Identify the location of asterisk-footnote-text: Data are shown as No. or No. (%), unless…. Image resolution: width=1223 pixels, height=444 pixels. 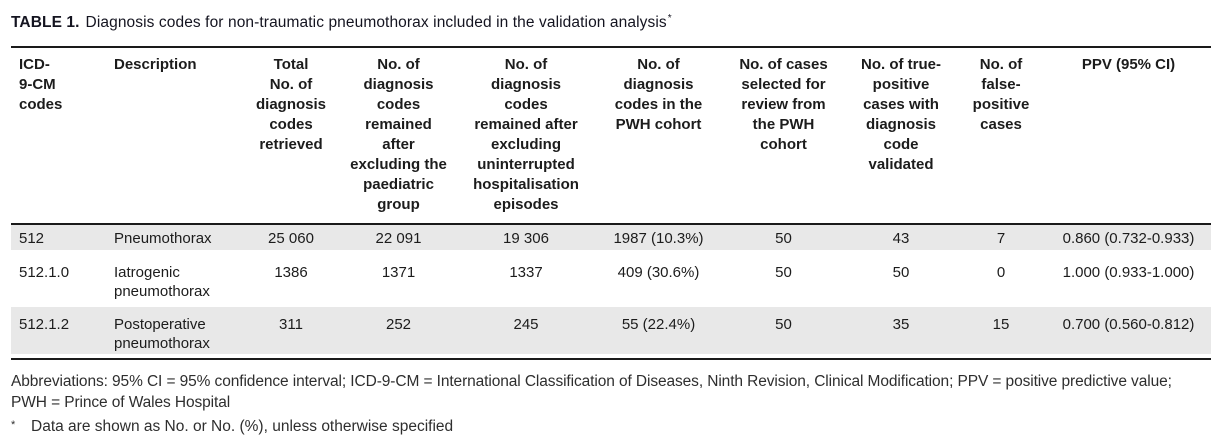
(242, 427).